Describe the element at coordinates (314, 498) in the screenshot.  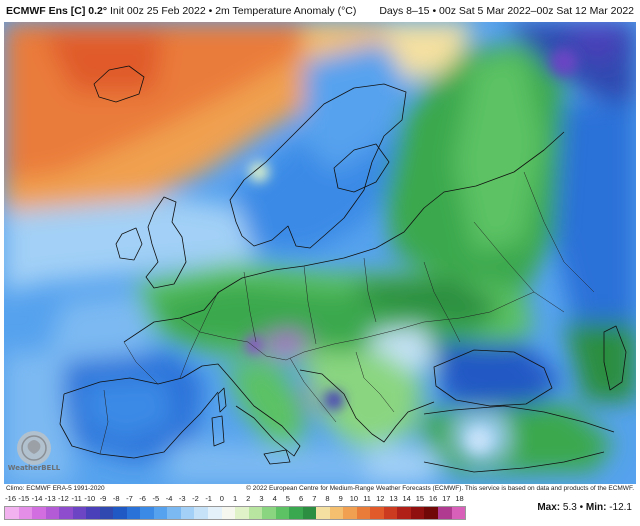
I see `legend-tick-label: 7` at that location.